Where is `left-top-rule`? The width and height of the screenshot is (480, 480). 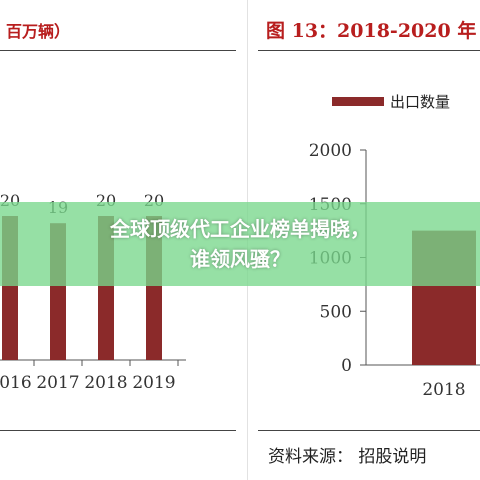
left-top-rule is located at coordinates (118, 50).